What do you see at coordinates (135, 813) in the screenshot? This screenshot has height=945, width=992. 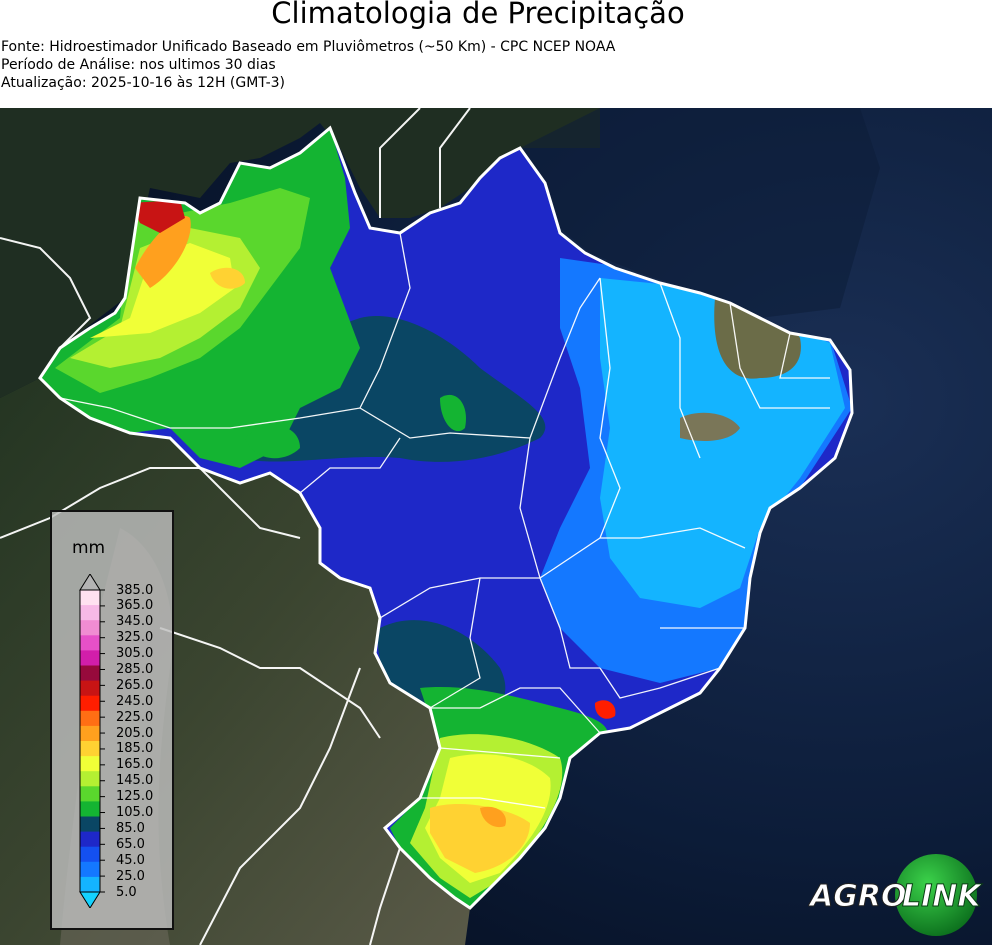 I see `legend-tick-label: 105.0` at bounding box center [135, 813].